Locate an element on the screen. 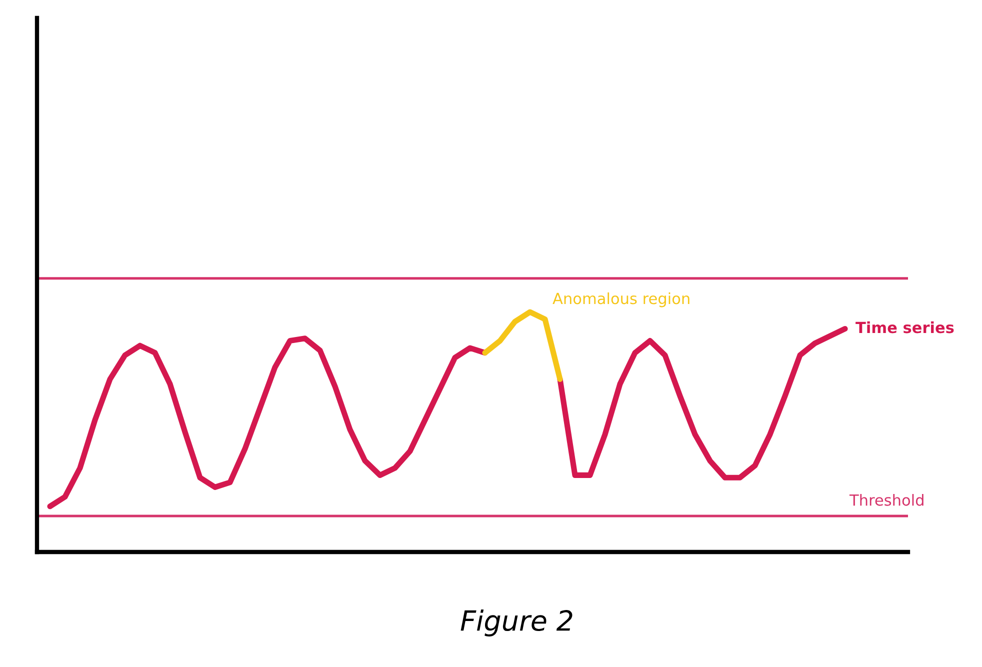 The image size is (982, 667). caption: Figure 2 is located at coordinates (516, 623).